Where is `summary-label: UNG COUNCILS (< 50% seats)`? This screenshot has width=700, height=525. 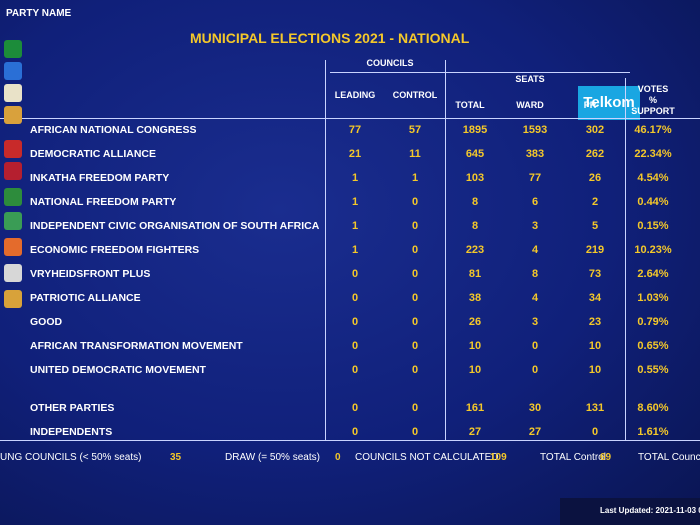
summary-label: UNG COUNCILS (< 50% seats) is located at coordinates (71, 457).